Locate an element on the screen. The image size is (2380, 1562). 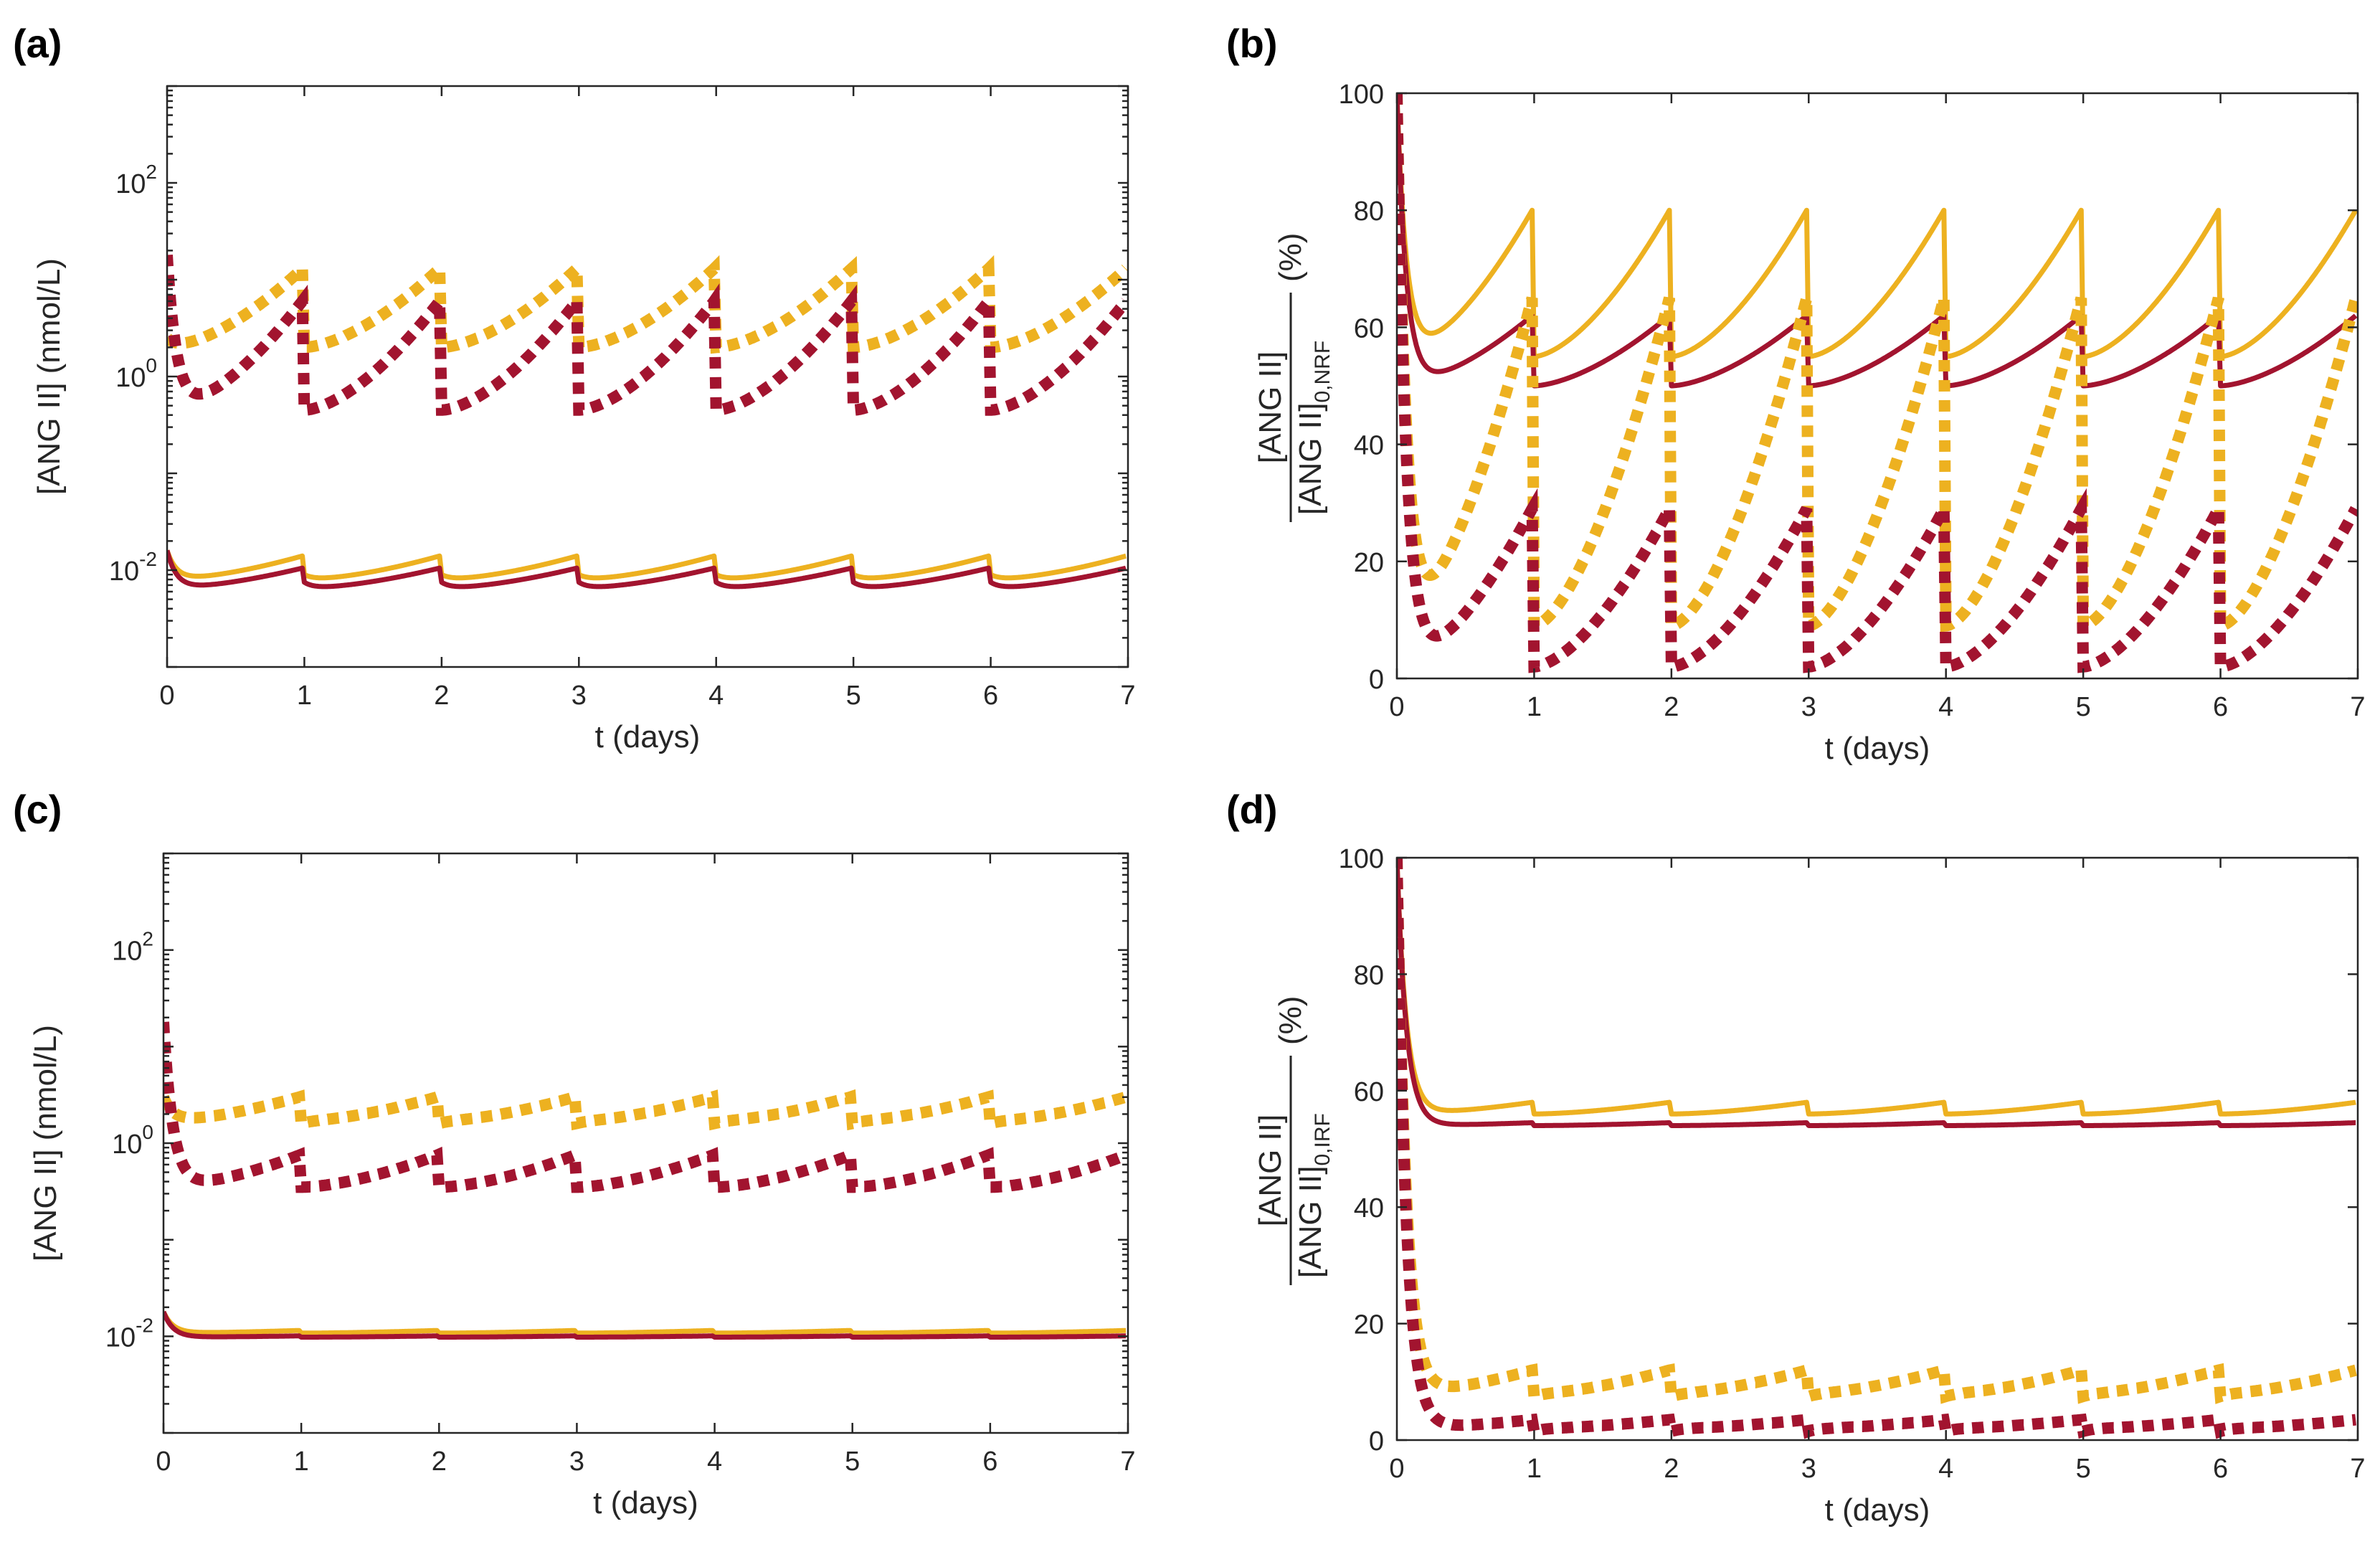
panel-label: (a) is located at coordinates (37, 43).